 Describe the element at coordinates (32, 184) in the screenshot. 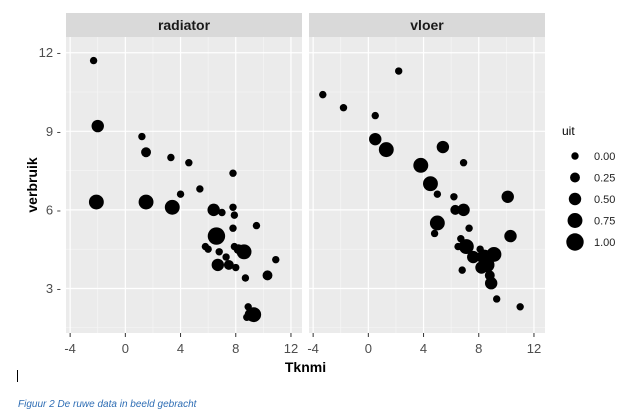

I see `y-axis-title: verbruik` at that location.